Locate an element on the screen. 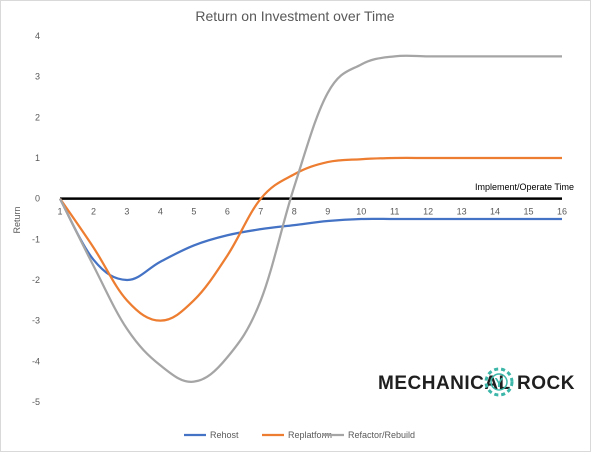 Image resolution: width=591 pixels, height=452 pixels. logo-left-word: MECHANICAL is located at coordinates (444, 383).